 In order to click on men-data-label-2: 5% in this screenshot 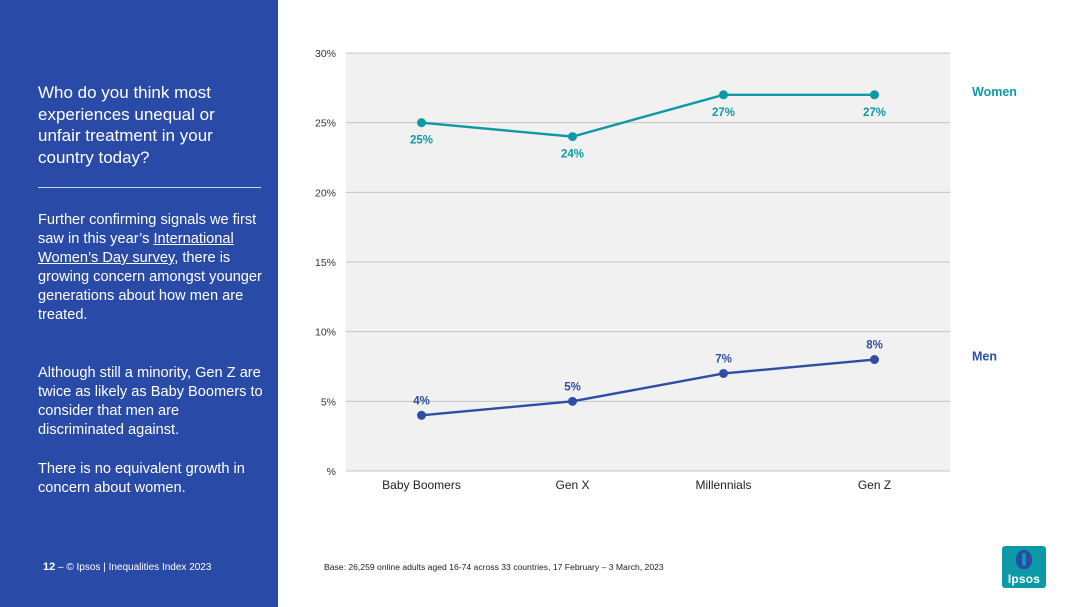, I will do `click(572, 387)`.